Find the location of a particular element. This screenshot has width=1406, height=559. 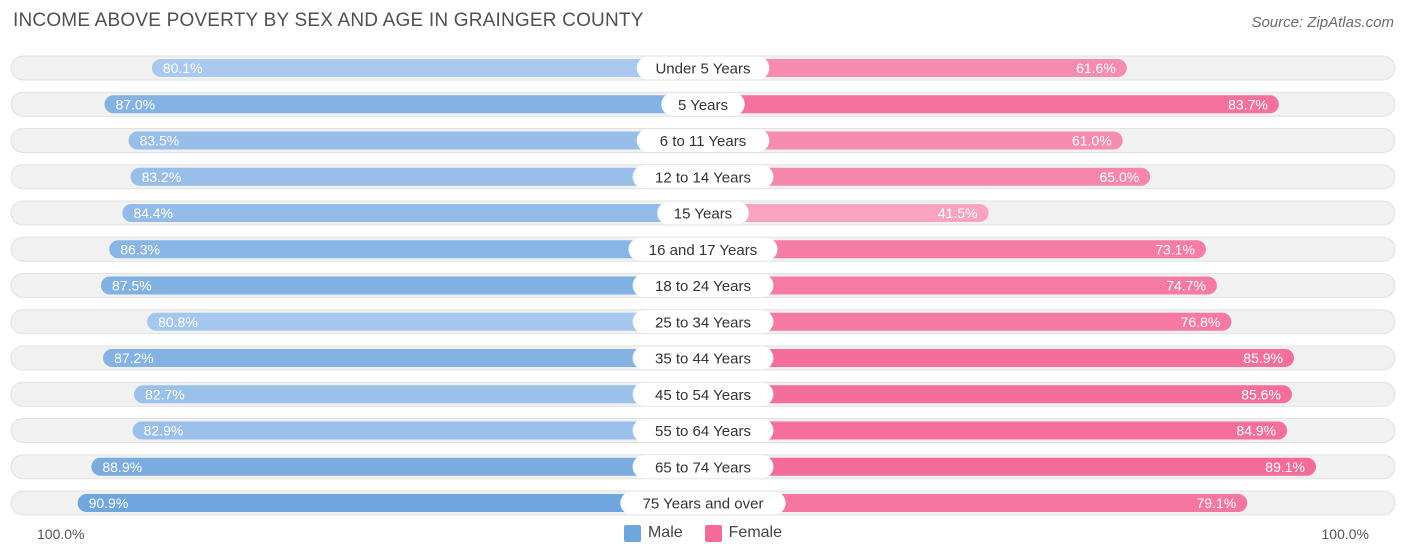

category-label: 35 to 44 Years is located at coordinates (703, 359).